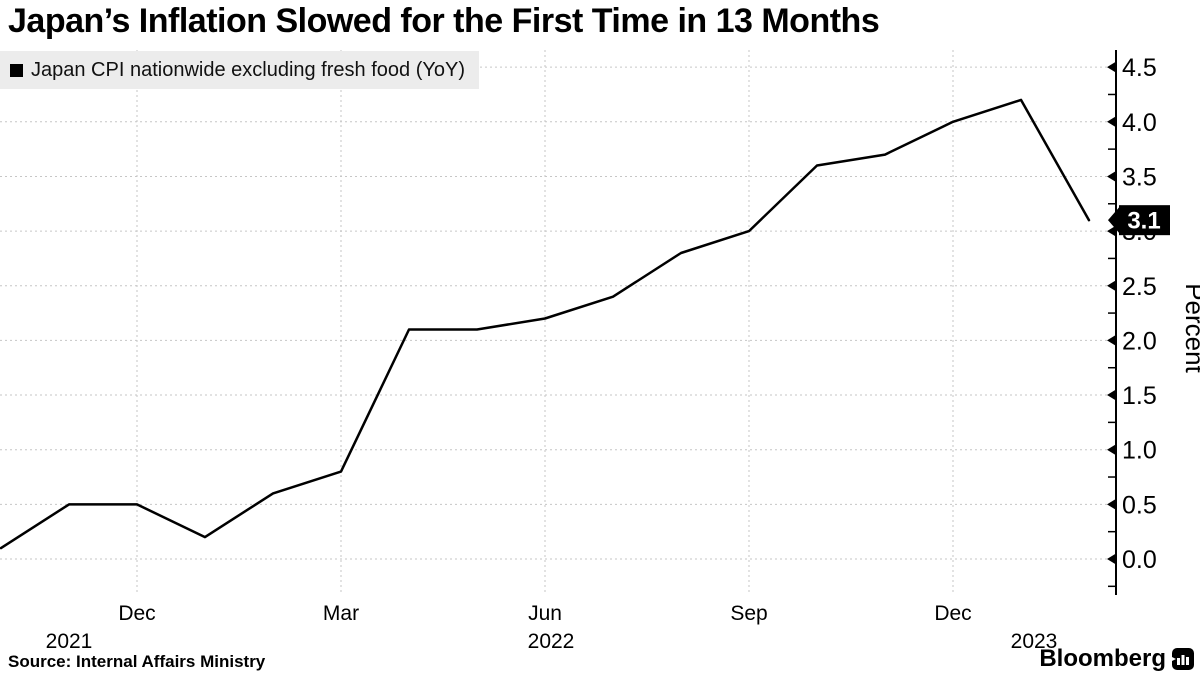 This screenshot has height=675, width=1200. What do you see at coordinates (1139, 451) in the screenshot?
I see `y-tick-label: 1.0` at bounding box center [1139, 451].